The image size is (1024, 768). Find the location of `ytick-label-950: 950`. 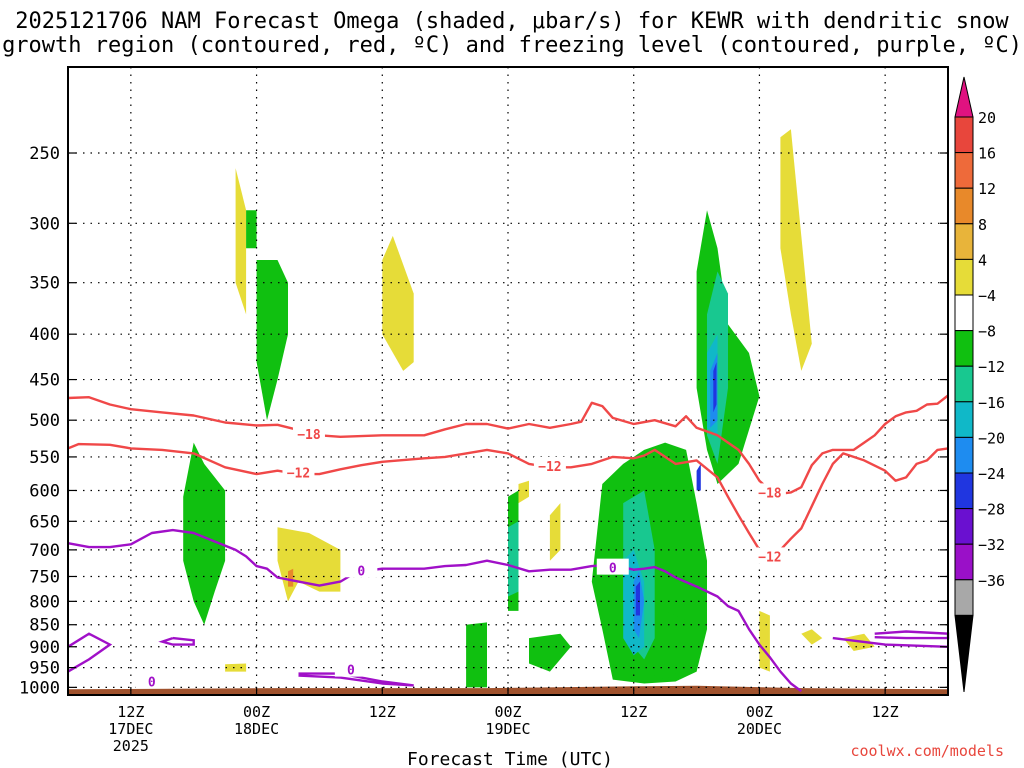

ytick-label-950: 950 is located at coordinates (44, 669).